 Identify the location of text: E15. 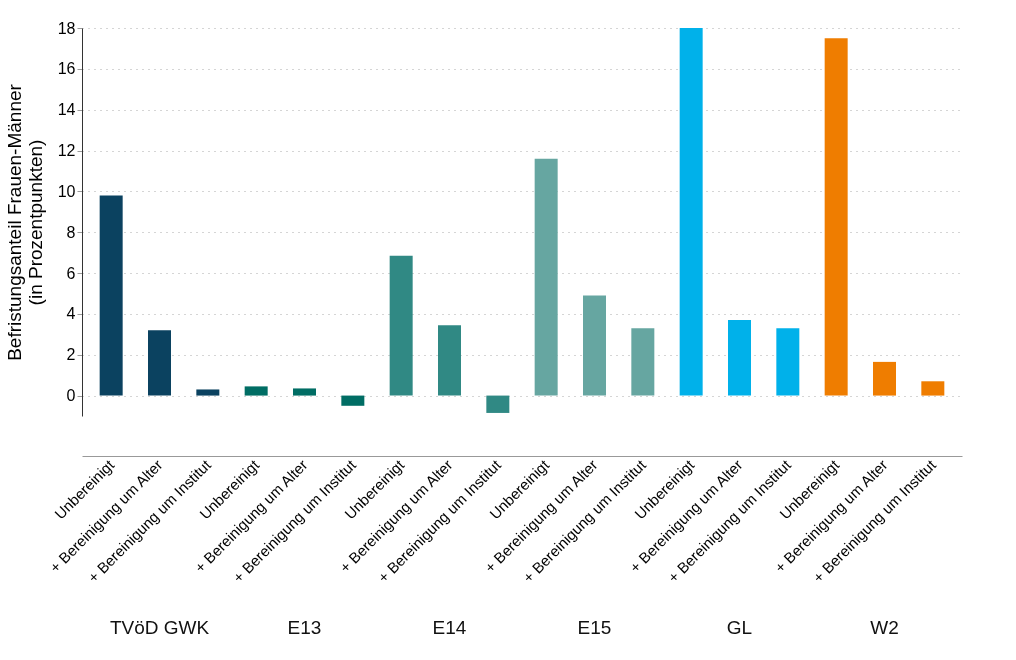
(594, 627).